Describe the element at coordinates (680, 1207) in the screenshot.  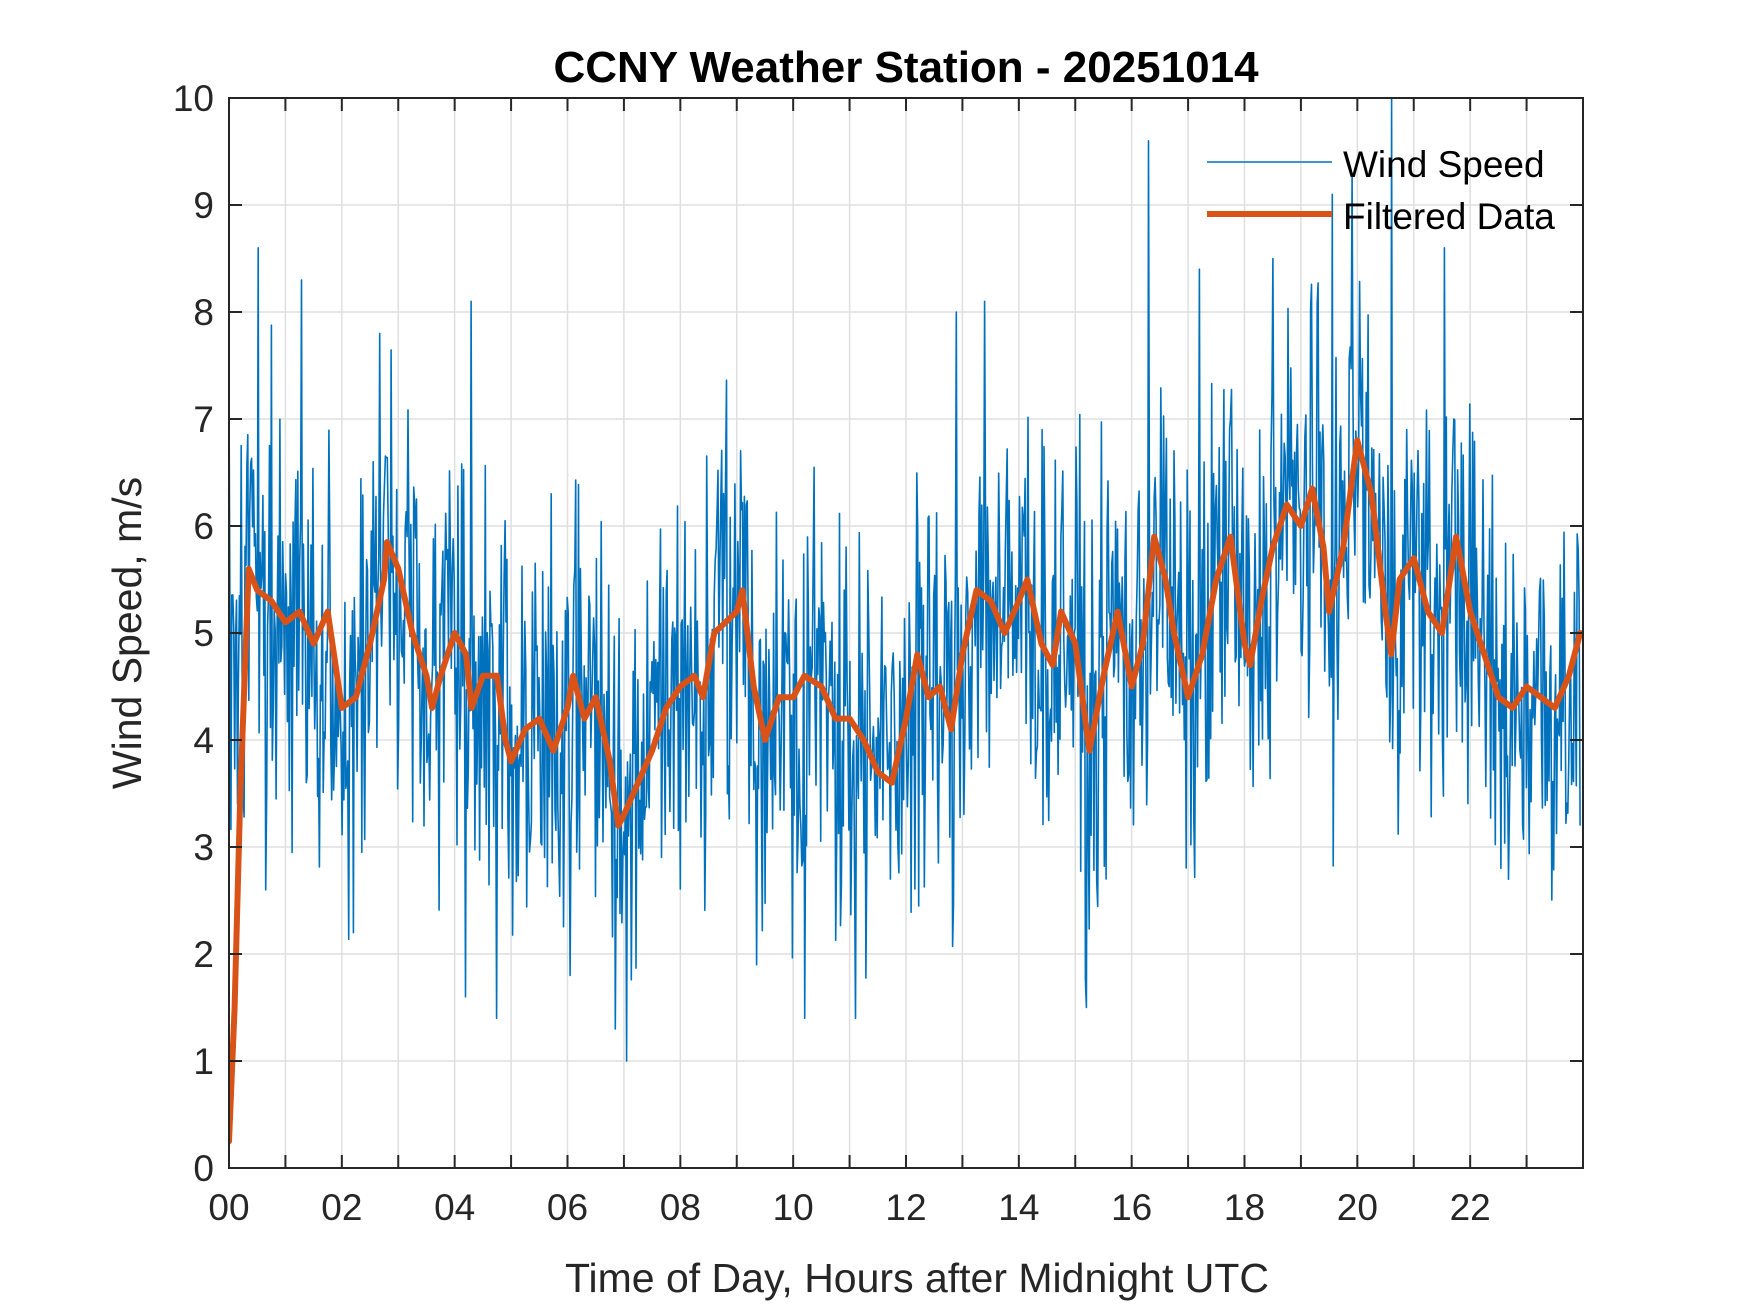
I see `x-tick-label: 08` at that location.